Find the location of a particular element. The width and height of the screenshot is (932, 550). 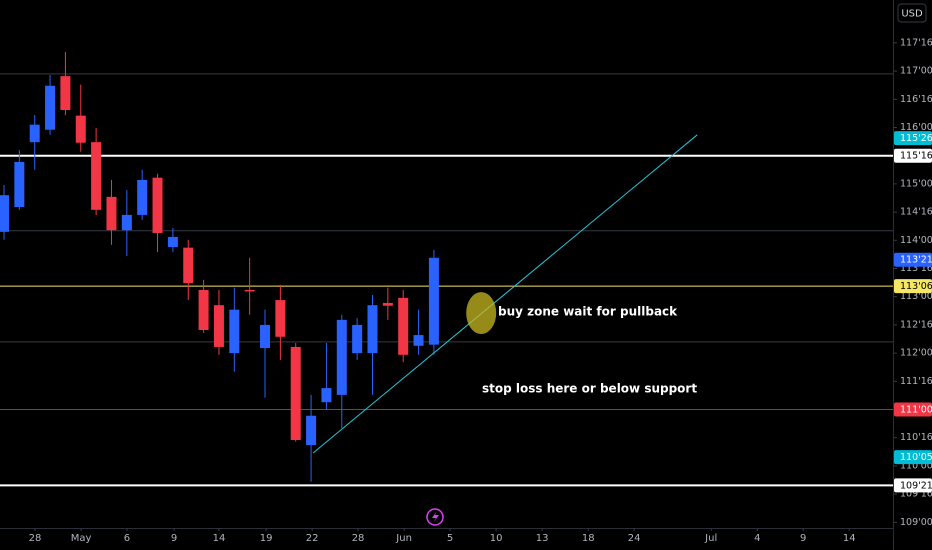

x-tick-label: 5 is located at coordinates (450, 538).